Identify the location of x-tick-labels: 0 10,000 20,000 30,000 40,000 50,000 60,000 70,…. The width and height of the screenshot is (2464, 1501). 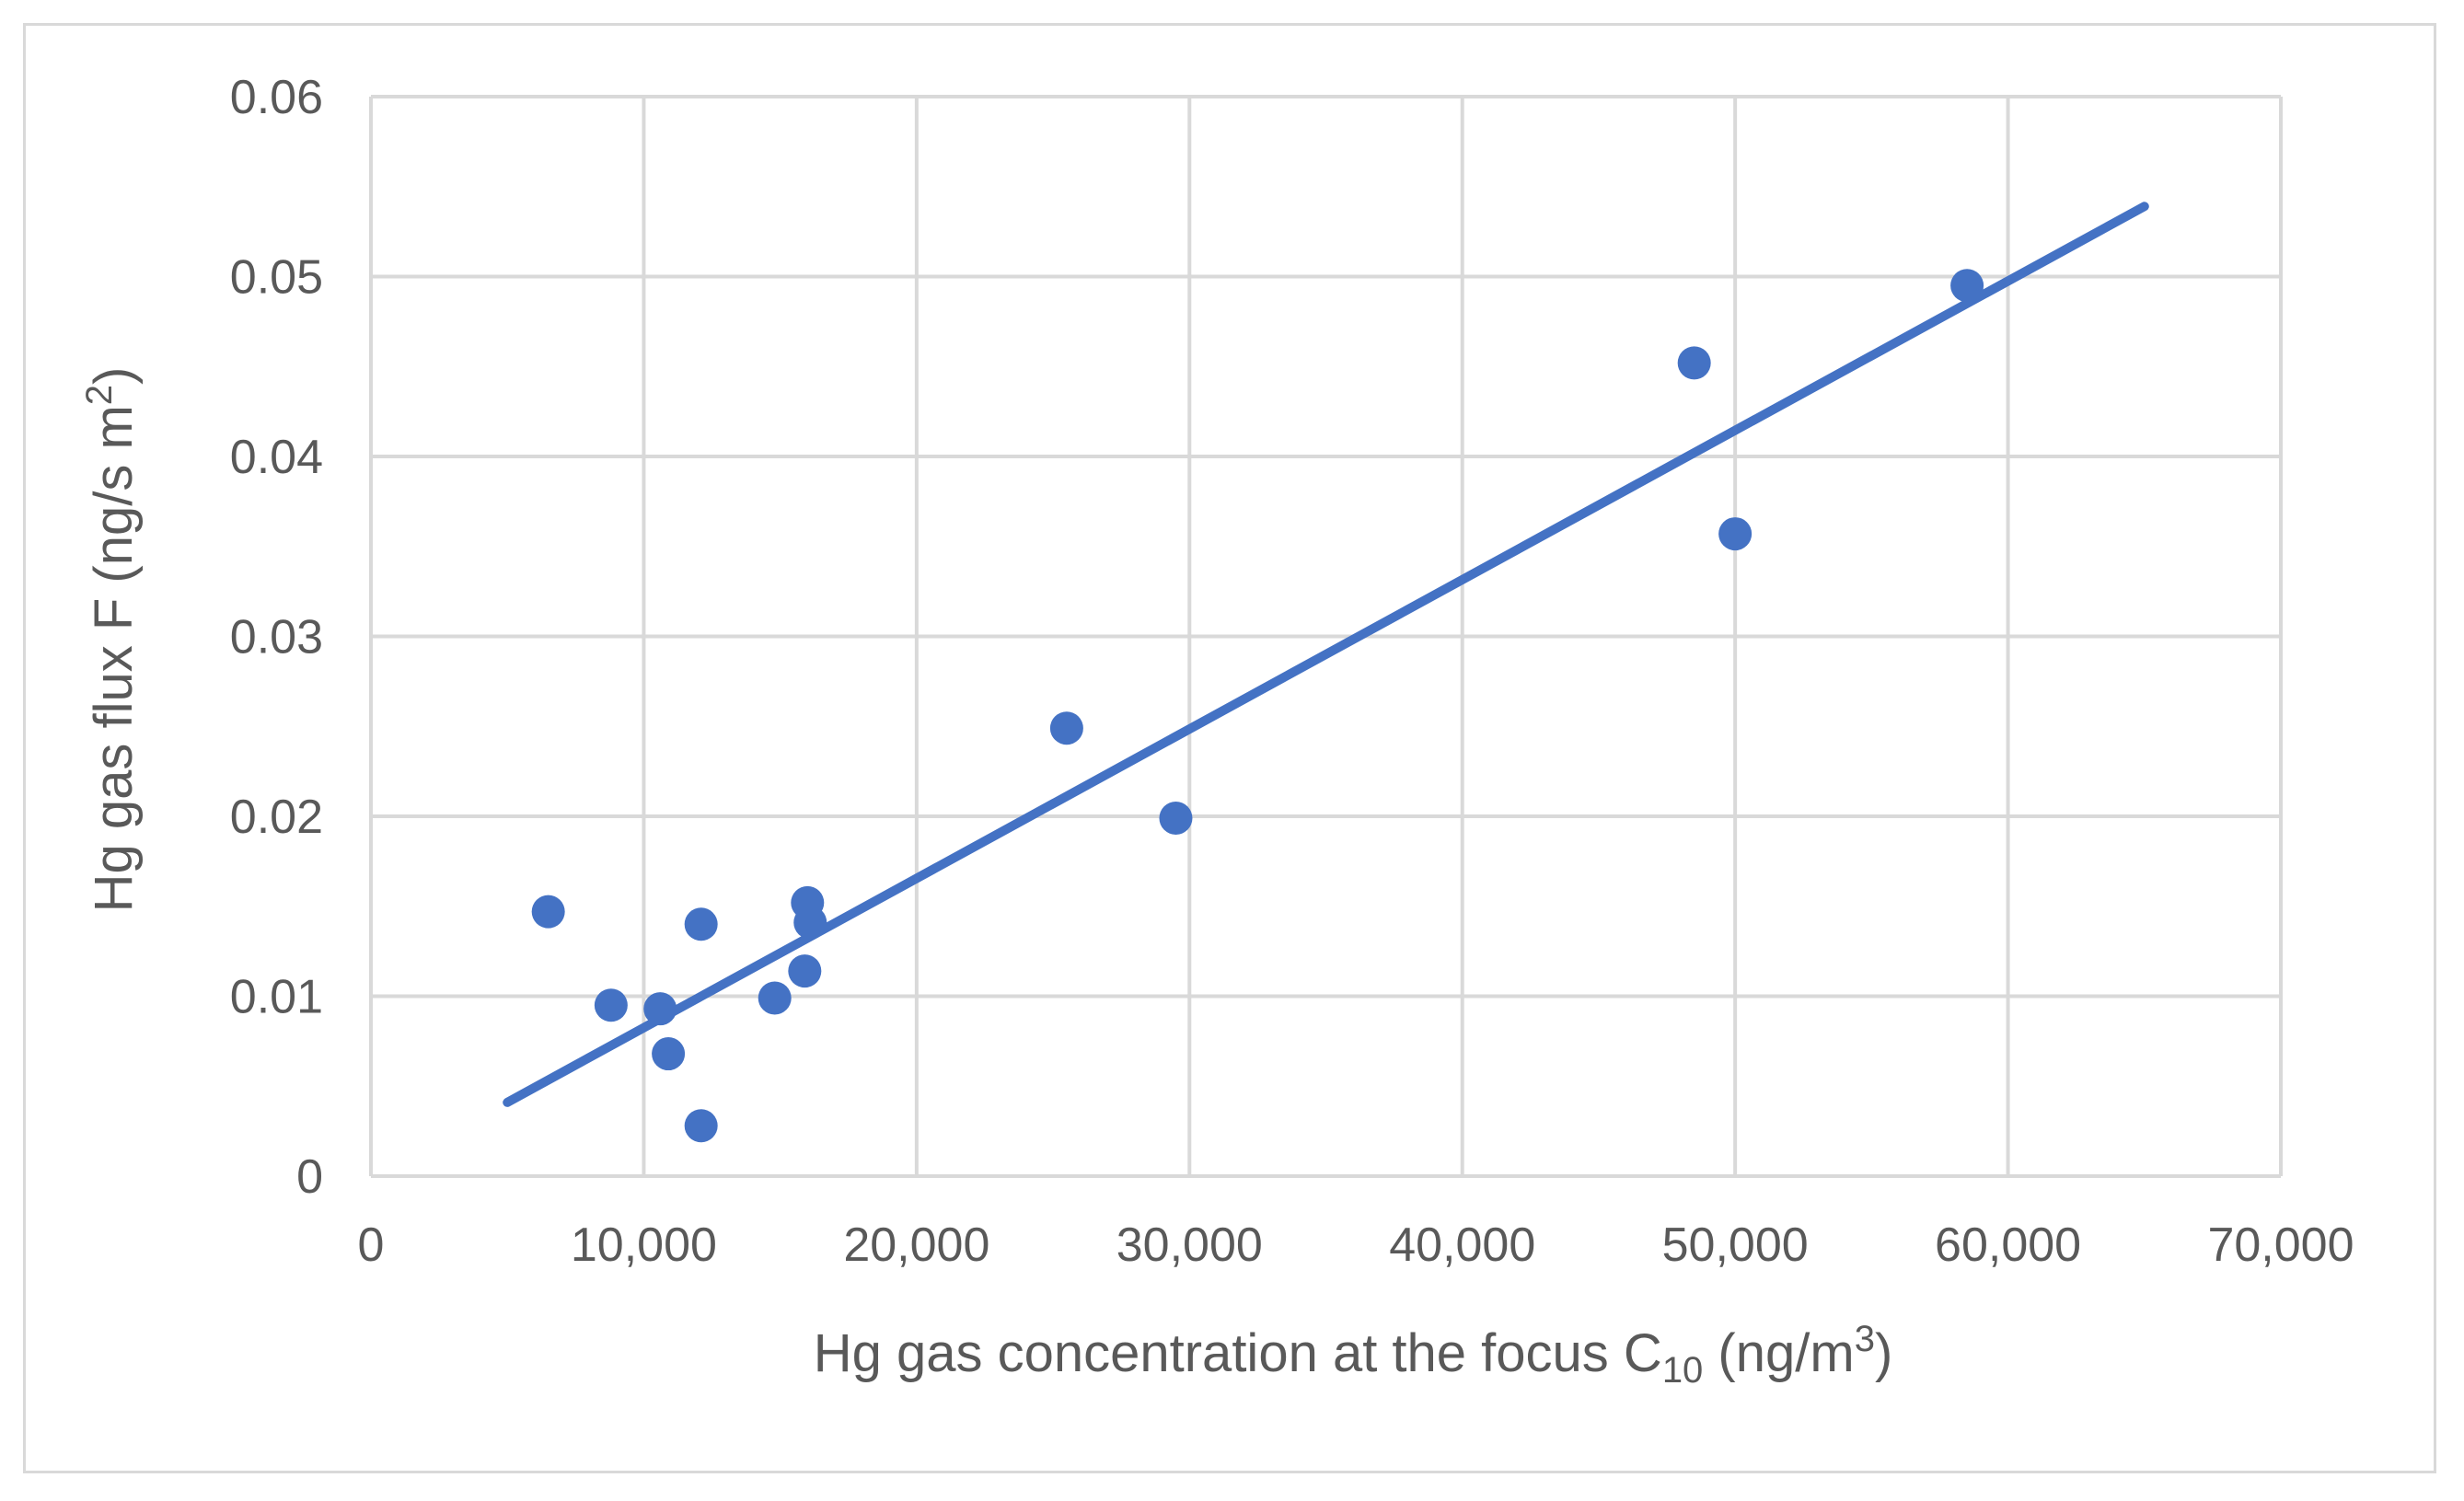
(1356, 1245).